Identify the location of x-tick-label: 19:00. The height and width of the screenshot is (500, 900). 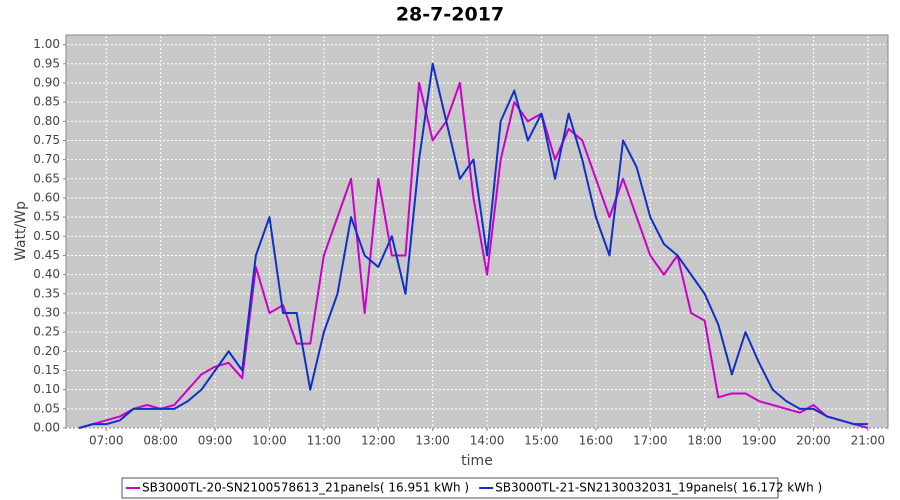
(759, 441).